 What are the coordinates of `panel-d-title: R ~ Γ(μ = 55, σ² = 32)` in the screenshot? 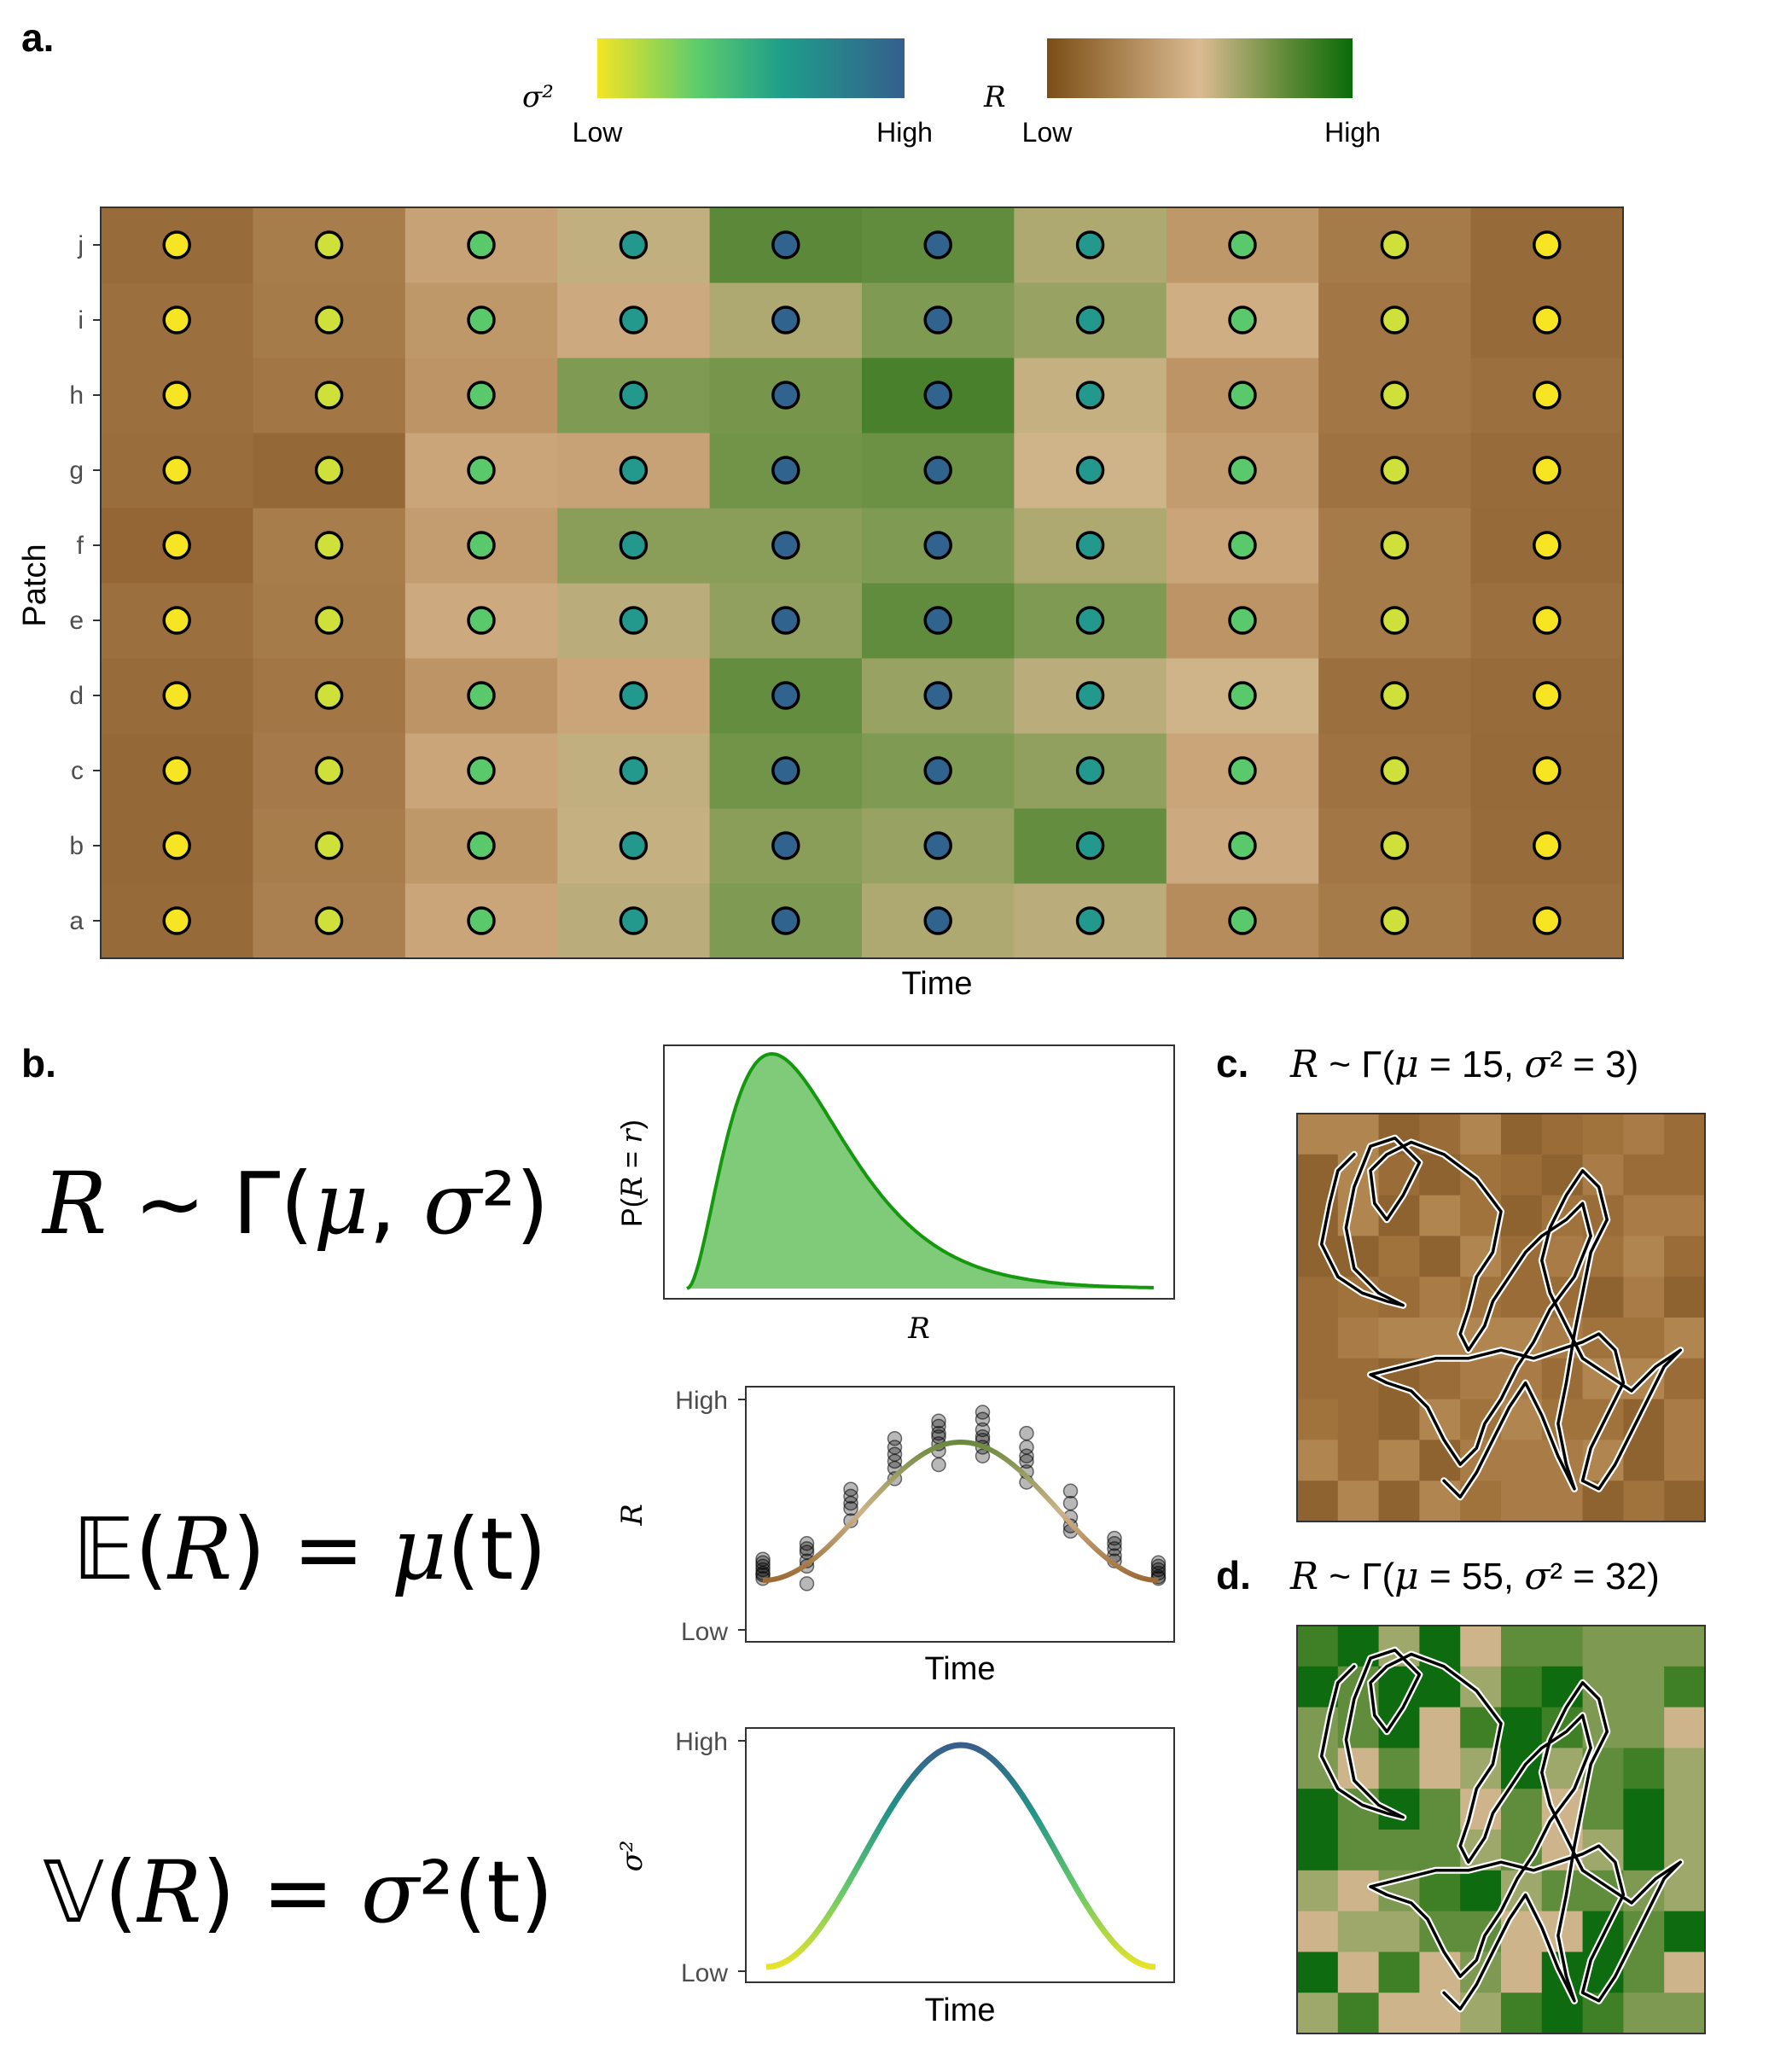 It's located at (1474, 1576).